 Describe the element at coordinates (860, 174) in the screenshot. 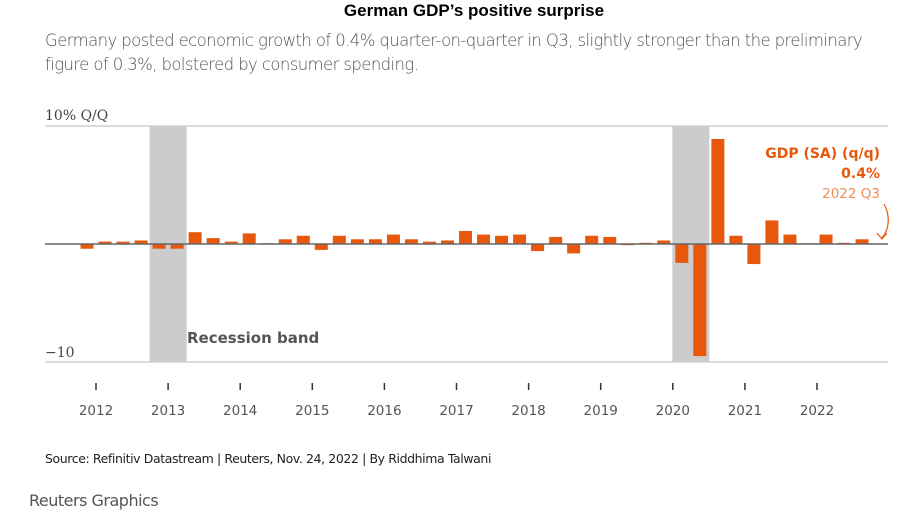

I see `series-annotation-value: 0.4%` at that location.